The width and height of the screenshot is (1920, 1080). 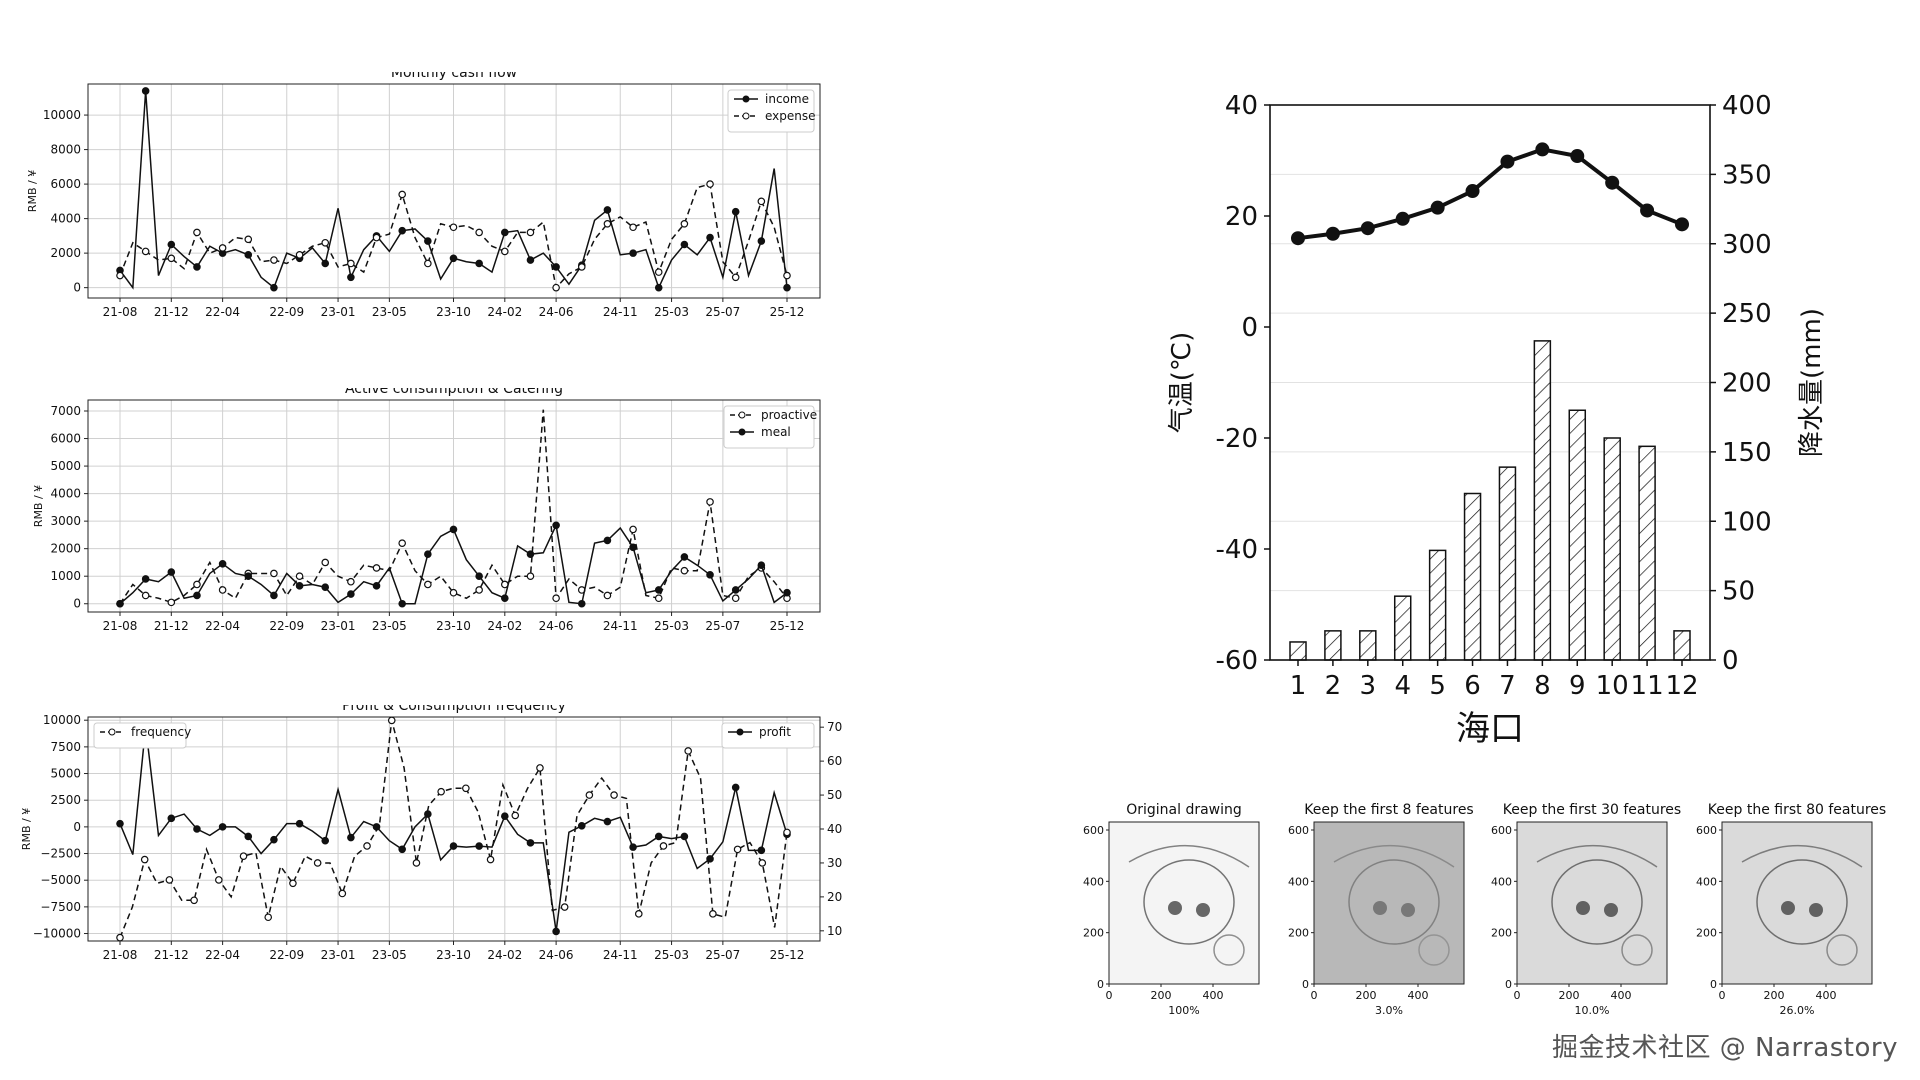 What do you see at coordinates (1093, 933) in the screenshot?
I see `thumb-y-tick-label: 200` at bounding box center [1093, 933].